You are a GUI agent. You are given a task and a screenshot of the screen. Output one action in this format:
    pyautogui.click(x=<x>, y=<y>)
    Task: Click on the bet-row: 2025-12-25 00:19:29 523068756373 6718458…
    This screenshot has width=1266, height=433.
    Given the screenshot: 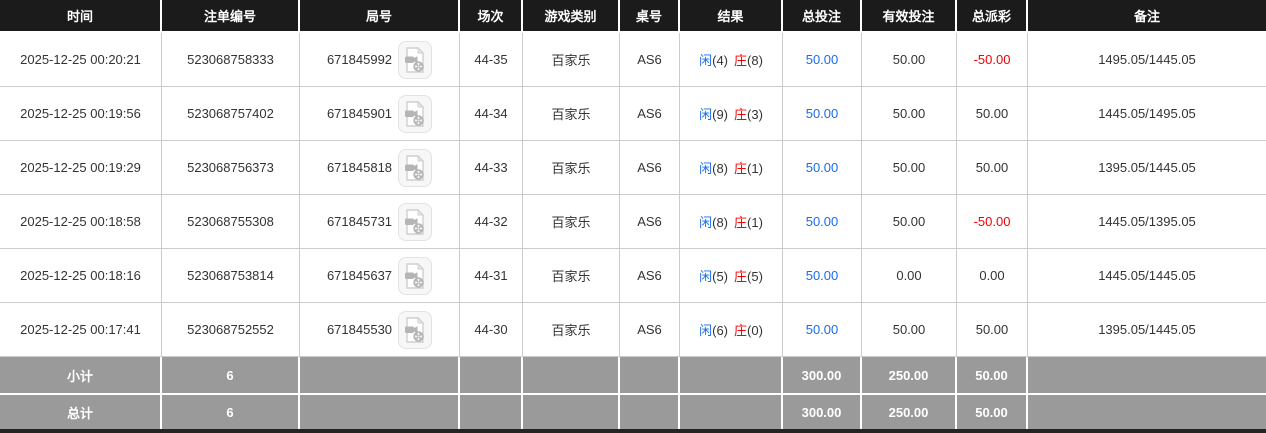 What is the action you would take?
    pyautogui.click(x=633, y=168)
    